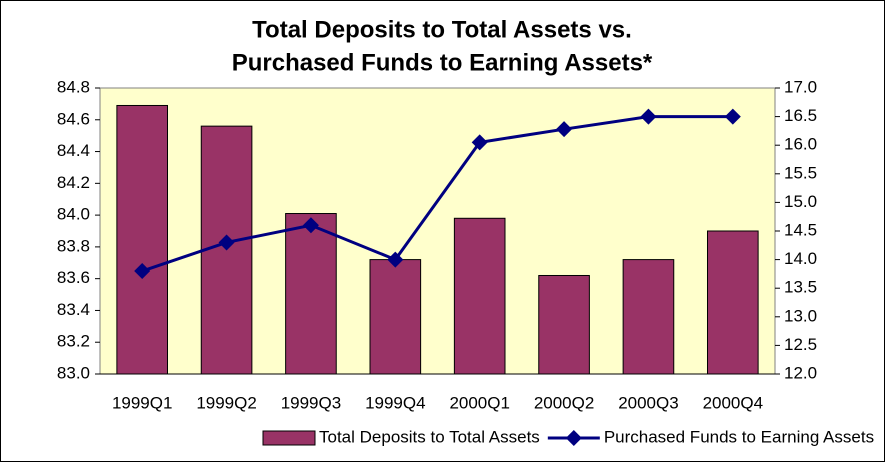 This screenshot has height=462, width=885. What do you see at coordinates (442, 62) in the screenshot?
I see `chart-title: Purchased Funds to Earning Assets*` at bounding box center [442, 62].